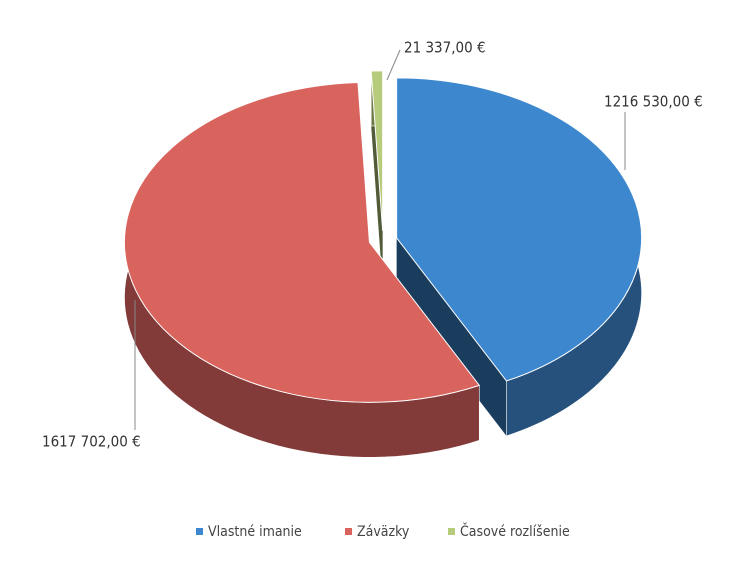 This screenshot has width=743, height=562. I want to click on legend: Vlastné imanie Záväzky Časové rozlíšenie, so click(383, 531).